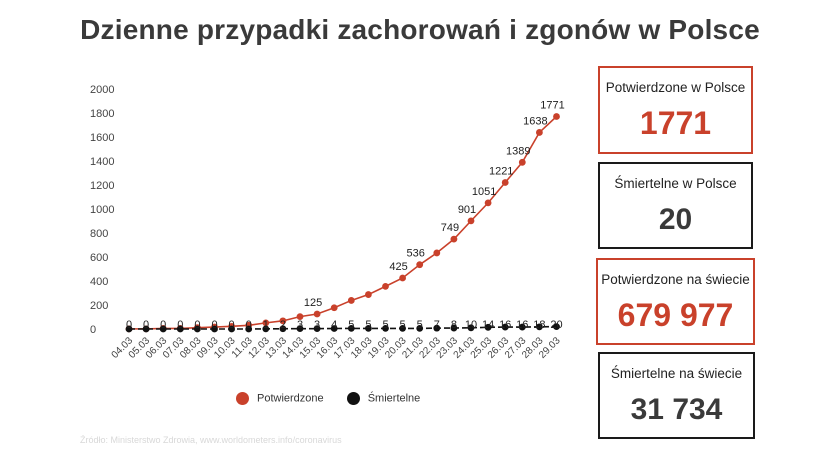 This screenshot has width=840, height=454. What do you see at coordinates (676, 373) in the screenshot?
I see `stat-label: Śmiertelne na świecie` at bounding box center [676, 373].